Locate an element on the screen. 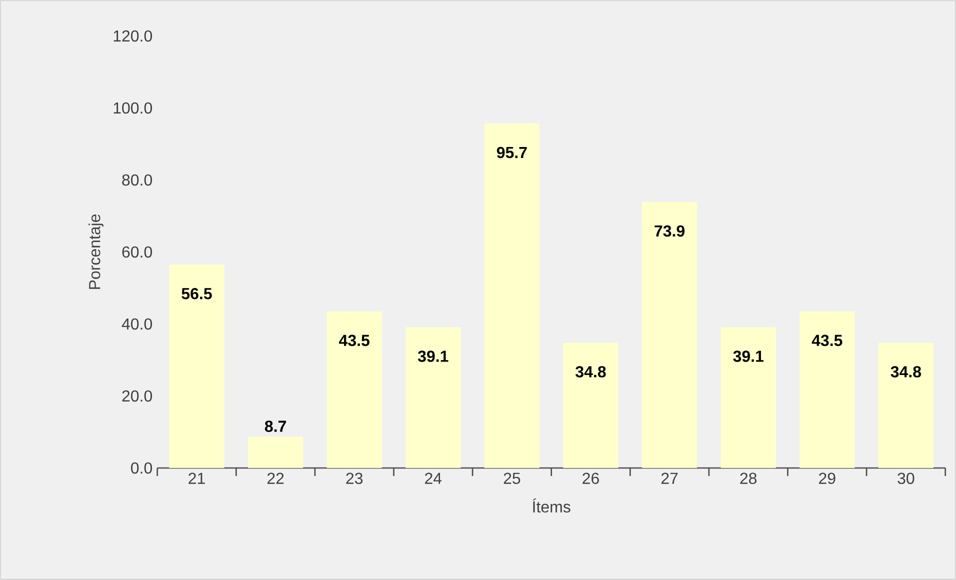 This screenshot has width=956, height=580. data-label: 8.7 is located at coordinates (275, 426).